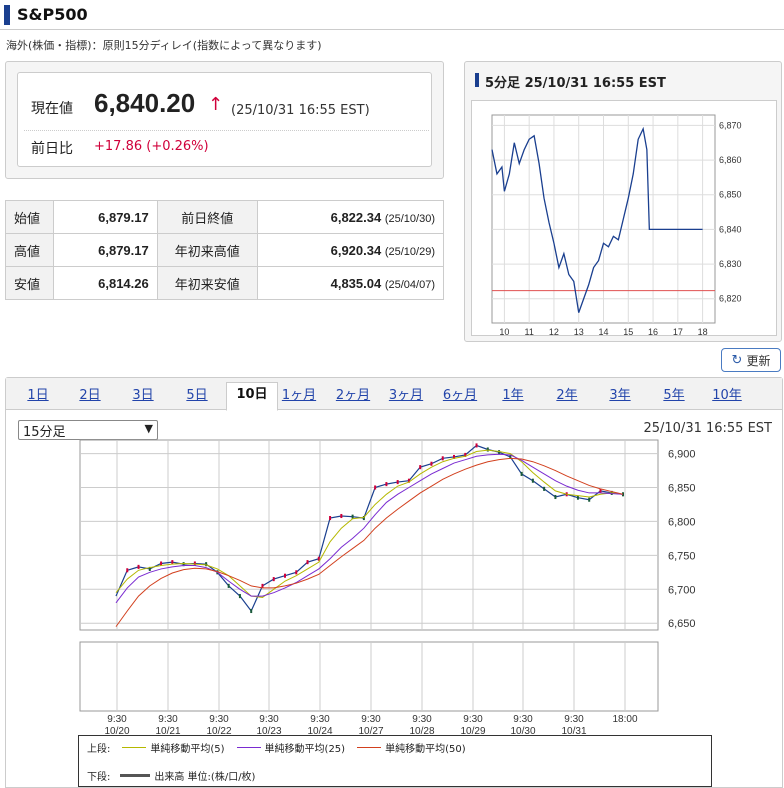 The width and height of the screenshot is (784, 788). Describe the element at coordinates (624, 719) in the screenshot. I see `main-x-tick: 18:00` at that location.